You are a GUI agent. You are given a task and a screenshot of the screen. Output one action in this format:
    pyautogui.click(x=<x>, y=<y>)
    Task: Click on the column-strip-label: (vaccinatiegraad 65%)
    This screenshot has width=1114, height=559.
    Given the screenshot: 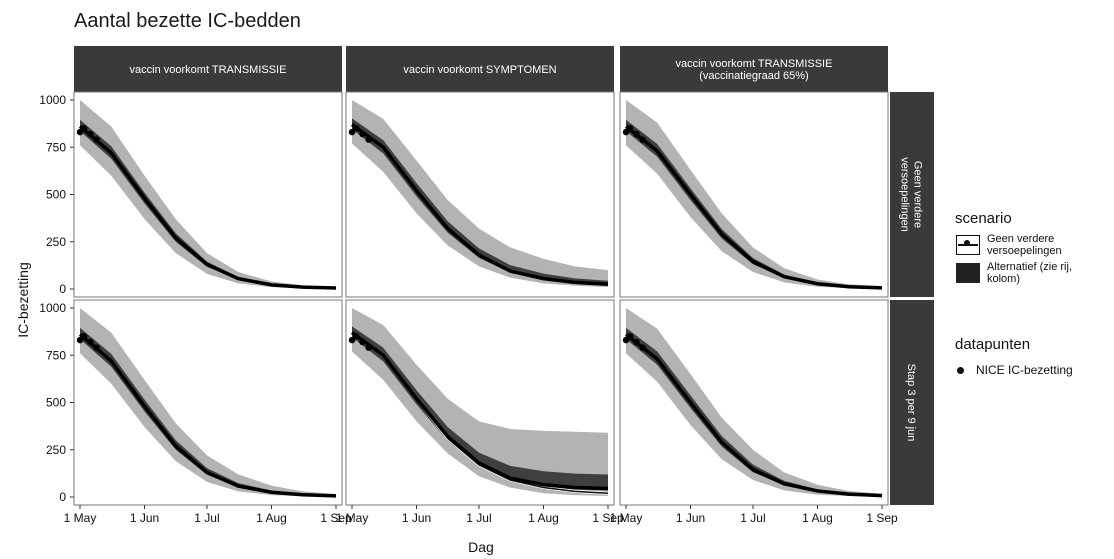 What is the action you would take?
    pyautogui.click(x=753, y=76)
    